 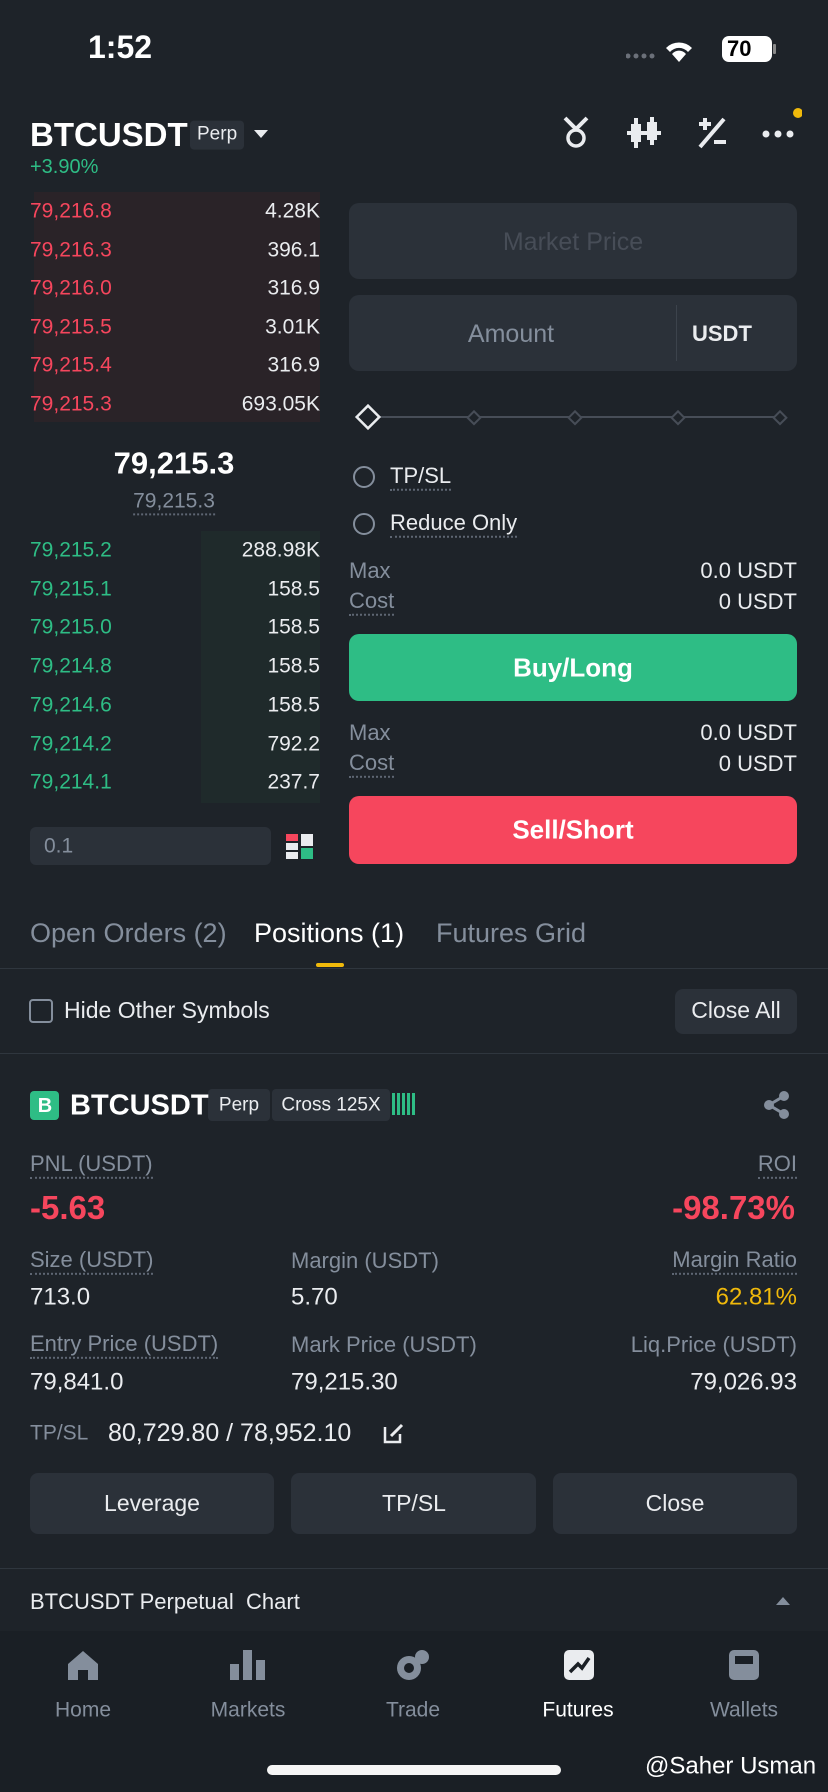 What do you see at coordinates (739, 48) in the screenshot?
I see `battery: 70` at bounding box center [739, 48].